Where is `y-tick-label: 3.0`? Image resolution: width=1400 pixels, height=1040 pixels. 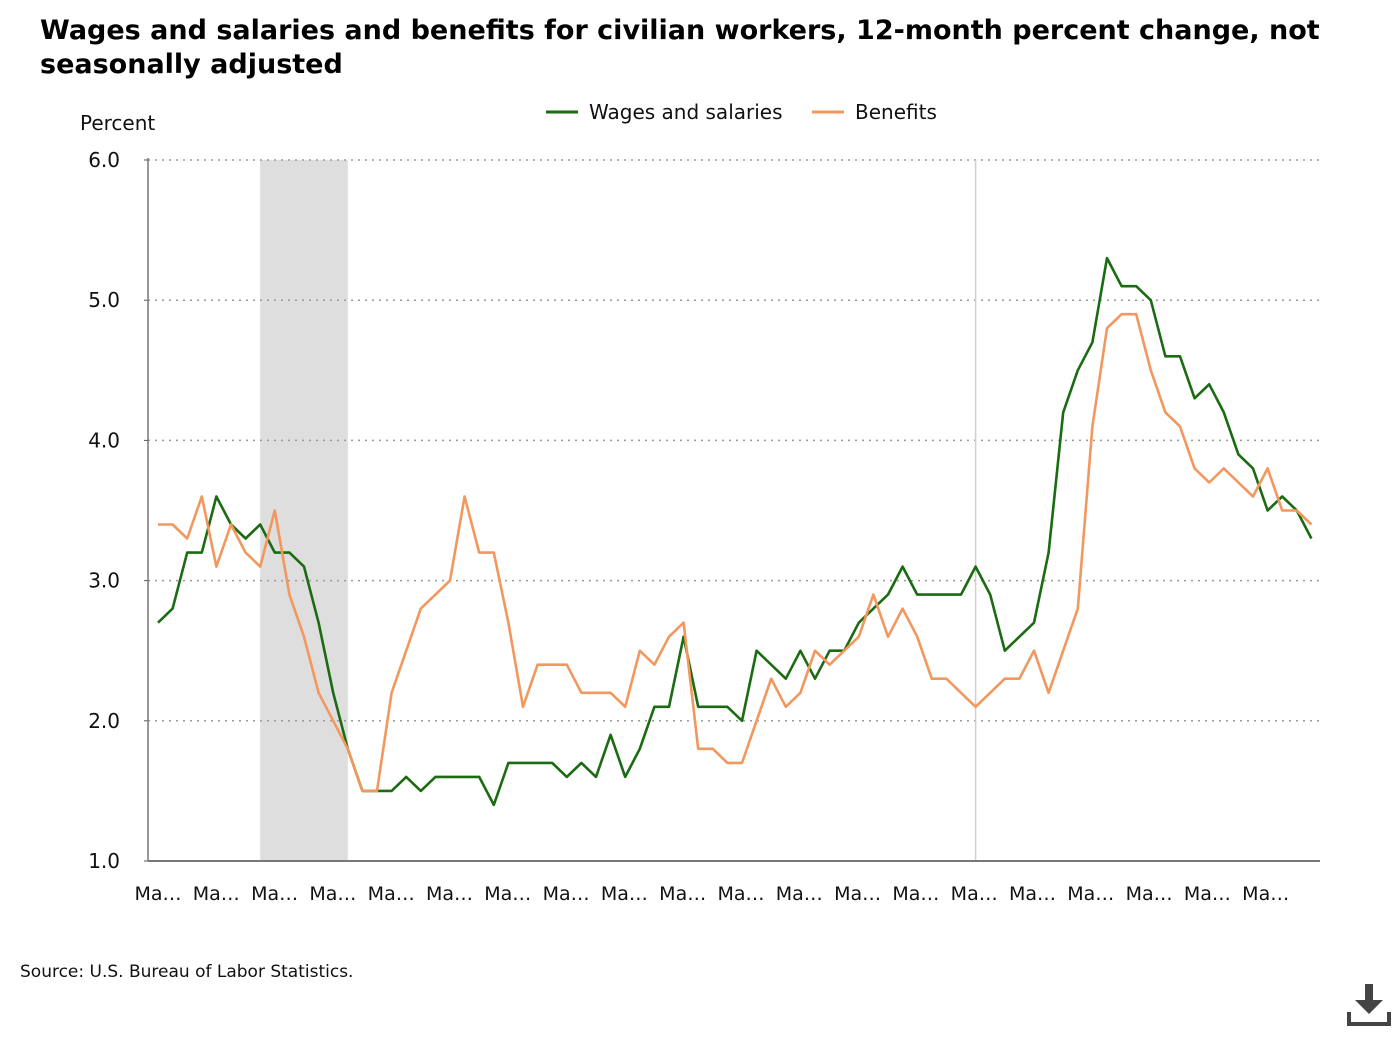
y-tick-label: 3.0 is located at coordinates (104, 581).